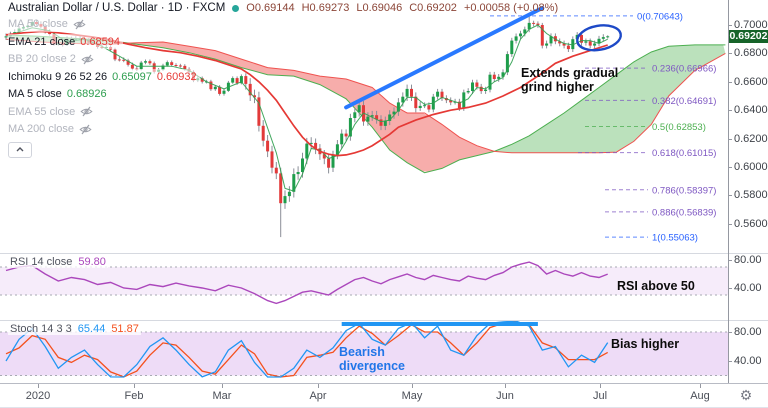 The height and width of the screenshot is (408, 768). I want to click on pane-divider, so click(384, 253).